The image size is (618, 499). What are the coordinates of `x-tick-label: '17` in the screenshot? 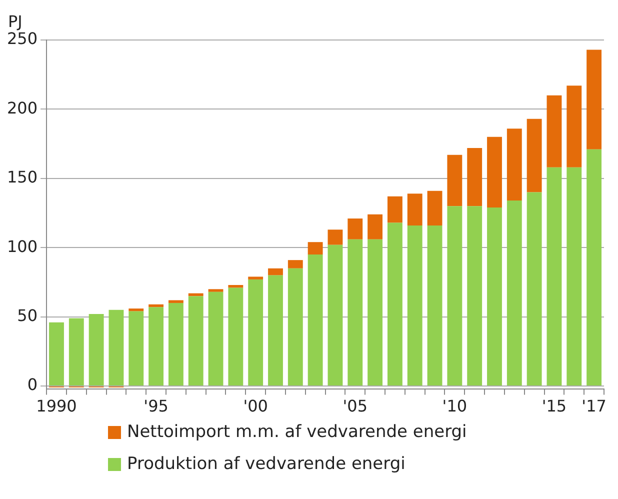 It's located at (594, 406).